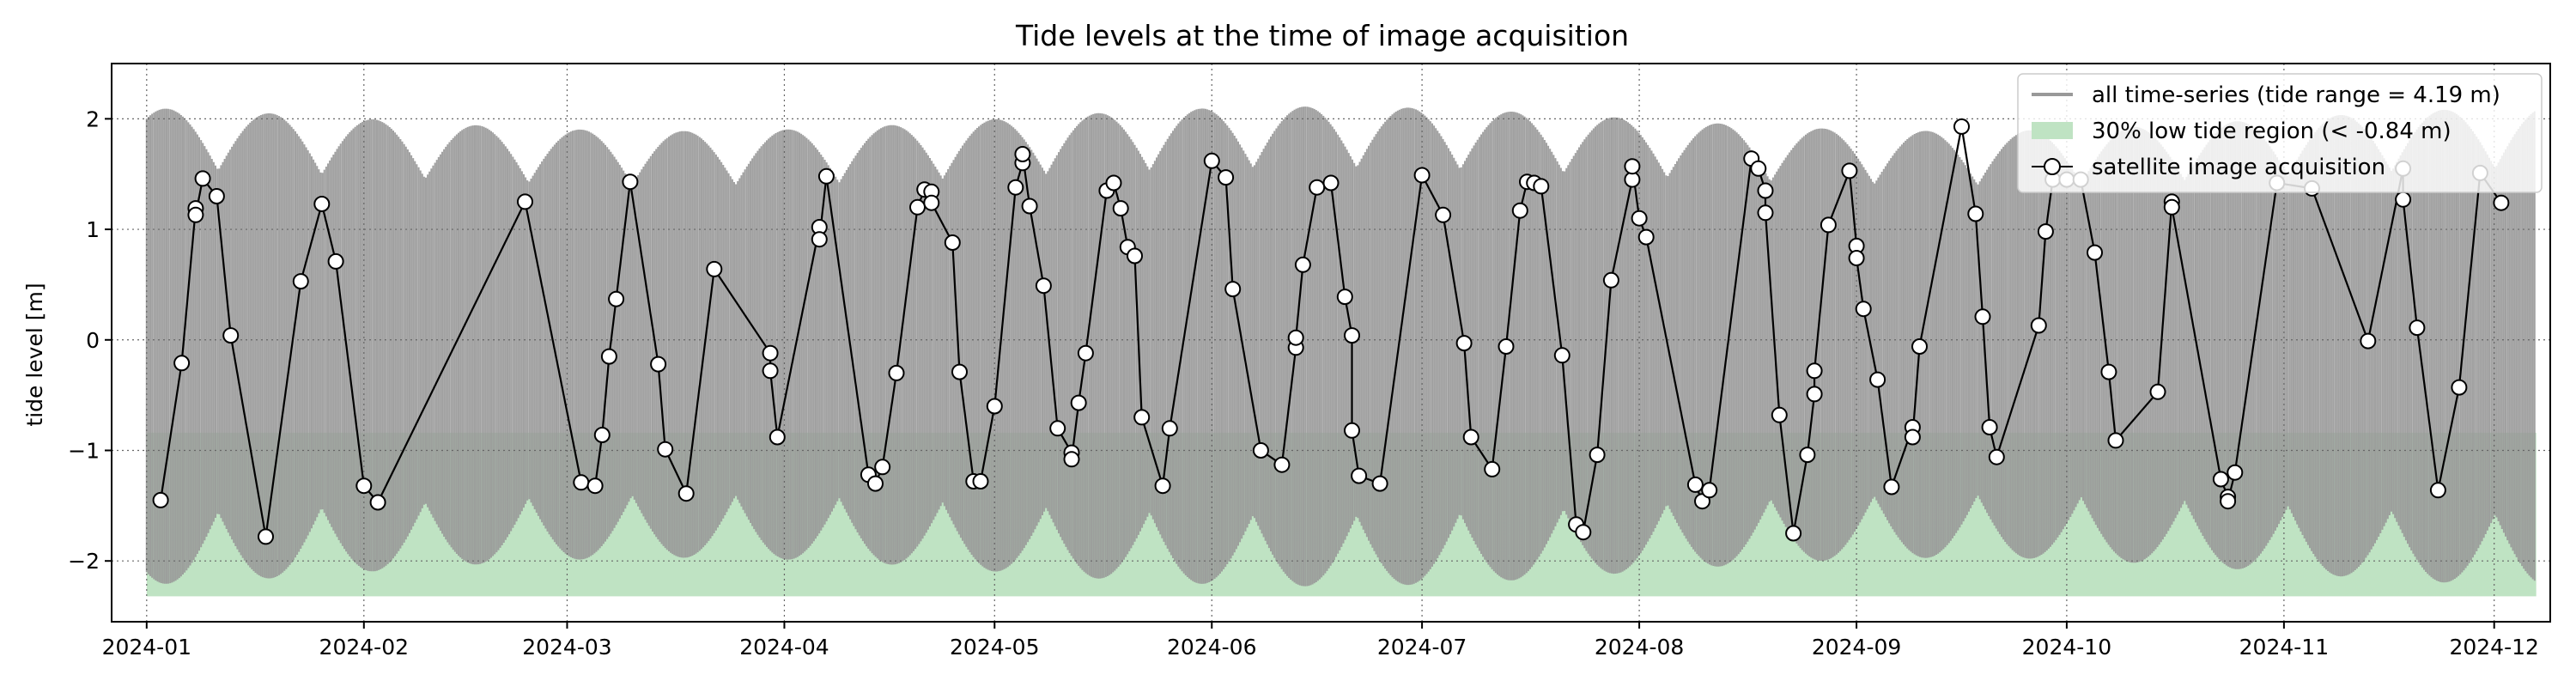 The width and height of the screenshot is (2576, 687). What do you see at coordinates (34, 354) in the screenshot?
I see `y-axis-label: tide level [m]` at bounding box center [34, 354].